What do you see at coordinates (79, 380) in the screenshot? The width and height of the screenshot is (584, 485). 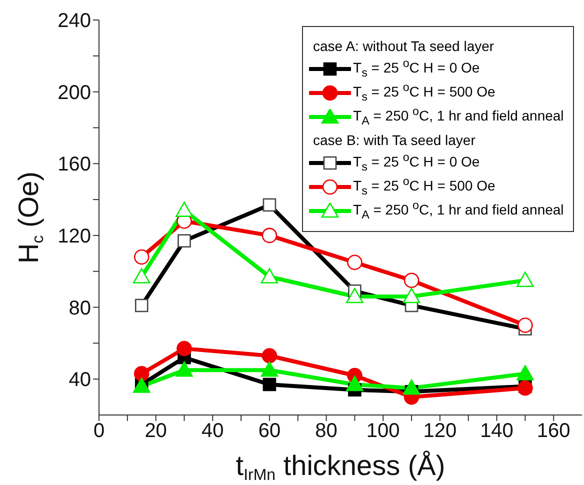 I see `y-tick-label: 40` at bounding box center [79, 380].